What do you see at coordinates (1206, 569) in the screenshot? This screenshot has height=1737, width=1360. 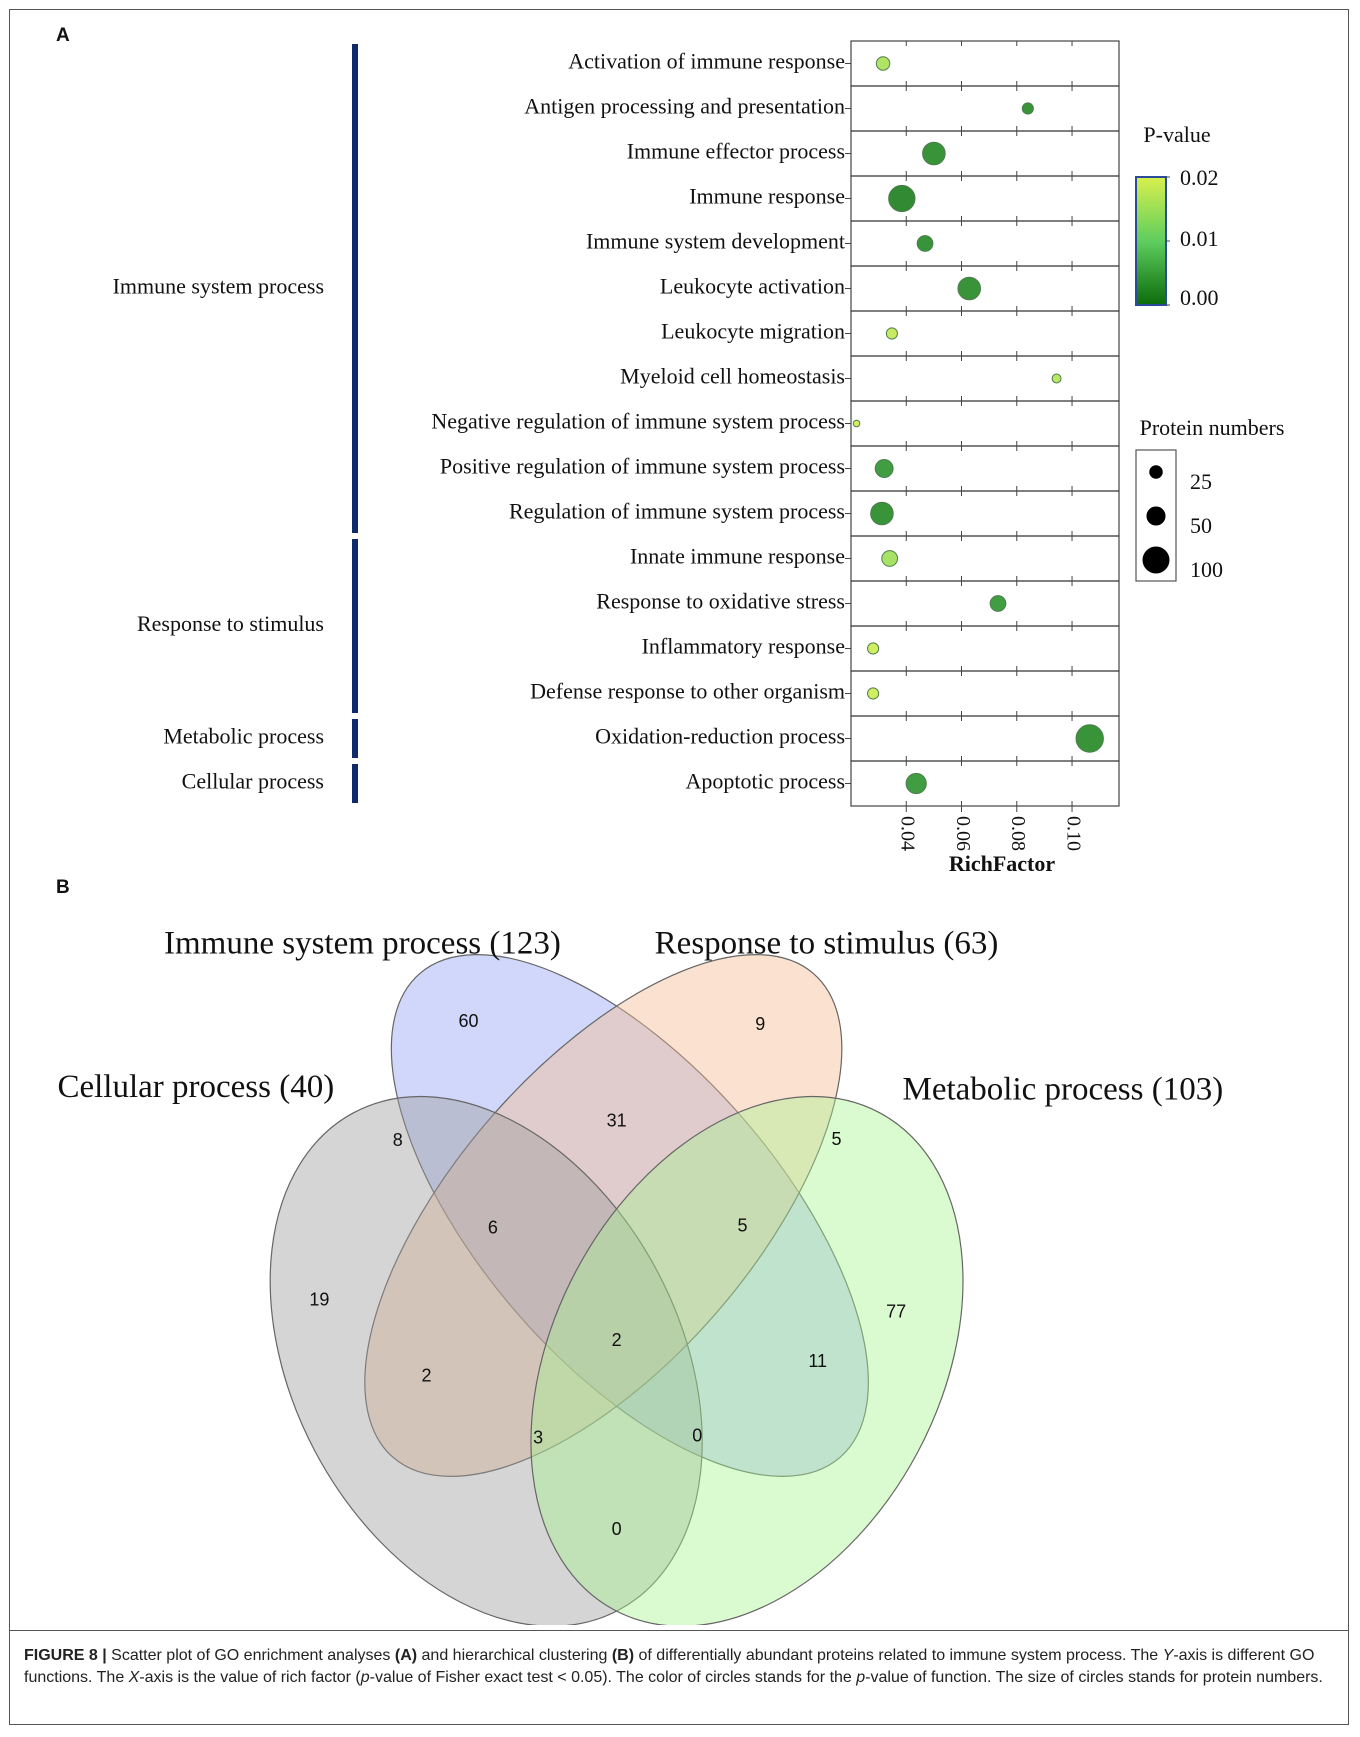 I see `size-legend-label: 100` at bounding box center [1206, 569].